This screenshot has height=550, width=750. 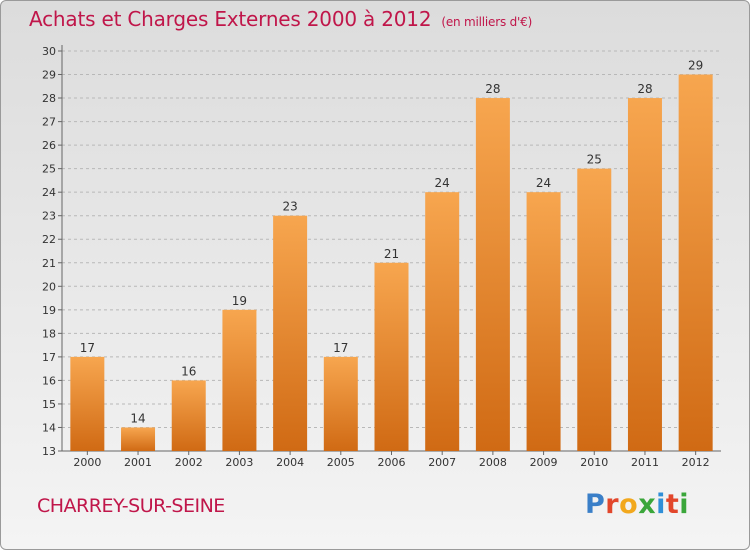 What do you see at coordinates (49, 333) in the screenshot?
I see `y-tick-label: 18` at bounding box center [49, 333].